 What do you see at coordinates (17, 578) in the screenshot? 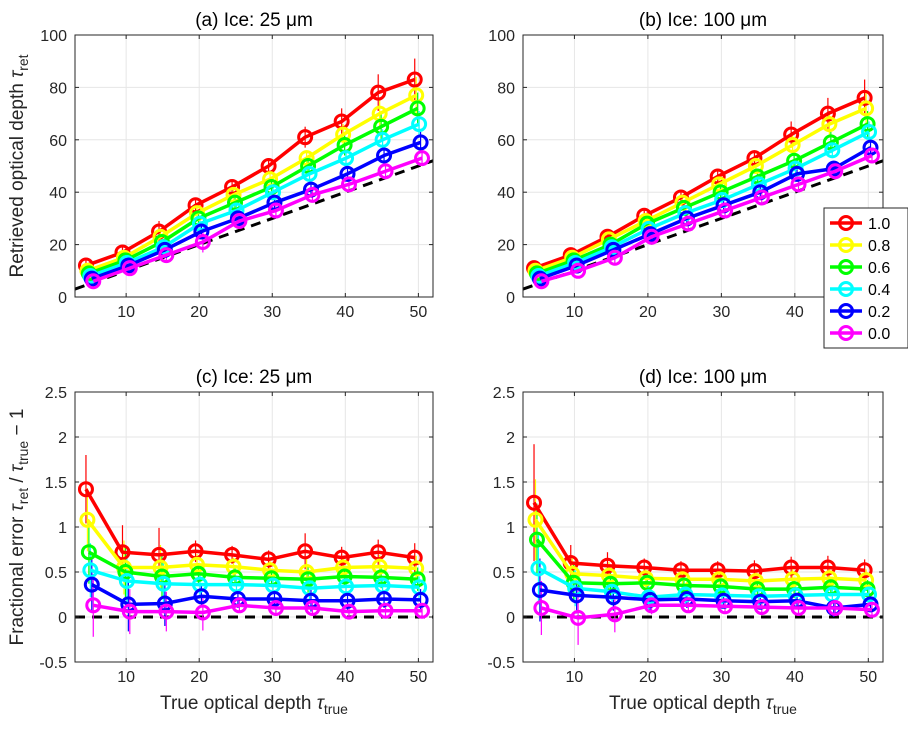
I see `label-part: Fractional error` at bounding box center [17, 578].